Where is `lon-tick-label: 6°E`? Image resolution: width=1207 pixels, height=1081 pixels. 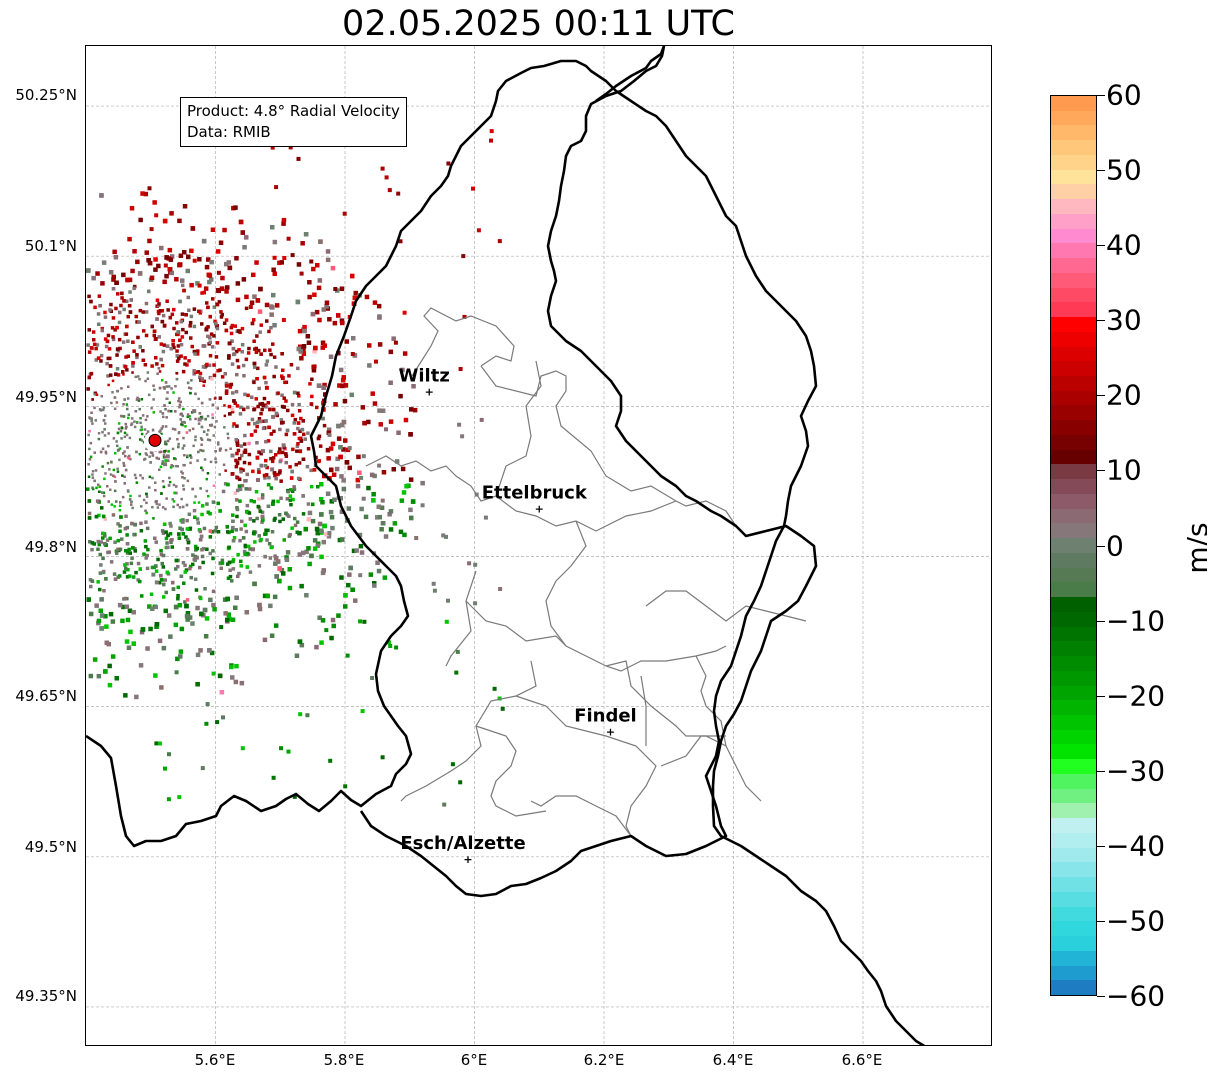 lon-tick-label: 6°E is located at coordinates (474, 1060).